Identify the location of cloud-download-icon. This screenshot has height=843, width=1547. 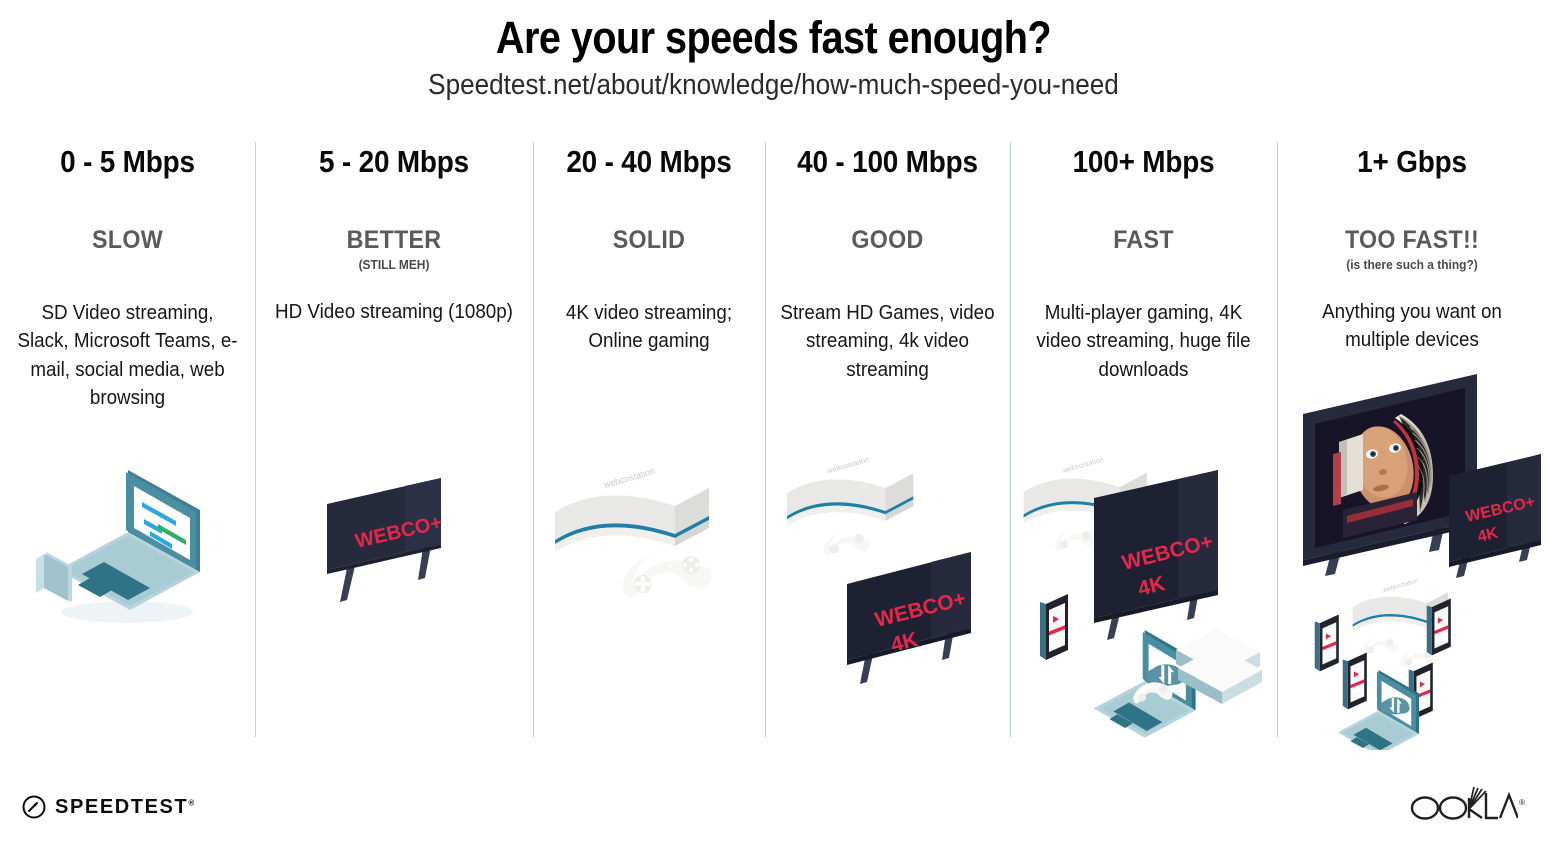
(1395, 706).